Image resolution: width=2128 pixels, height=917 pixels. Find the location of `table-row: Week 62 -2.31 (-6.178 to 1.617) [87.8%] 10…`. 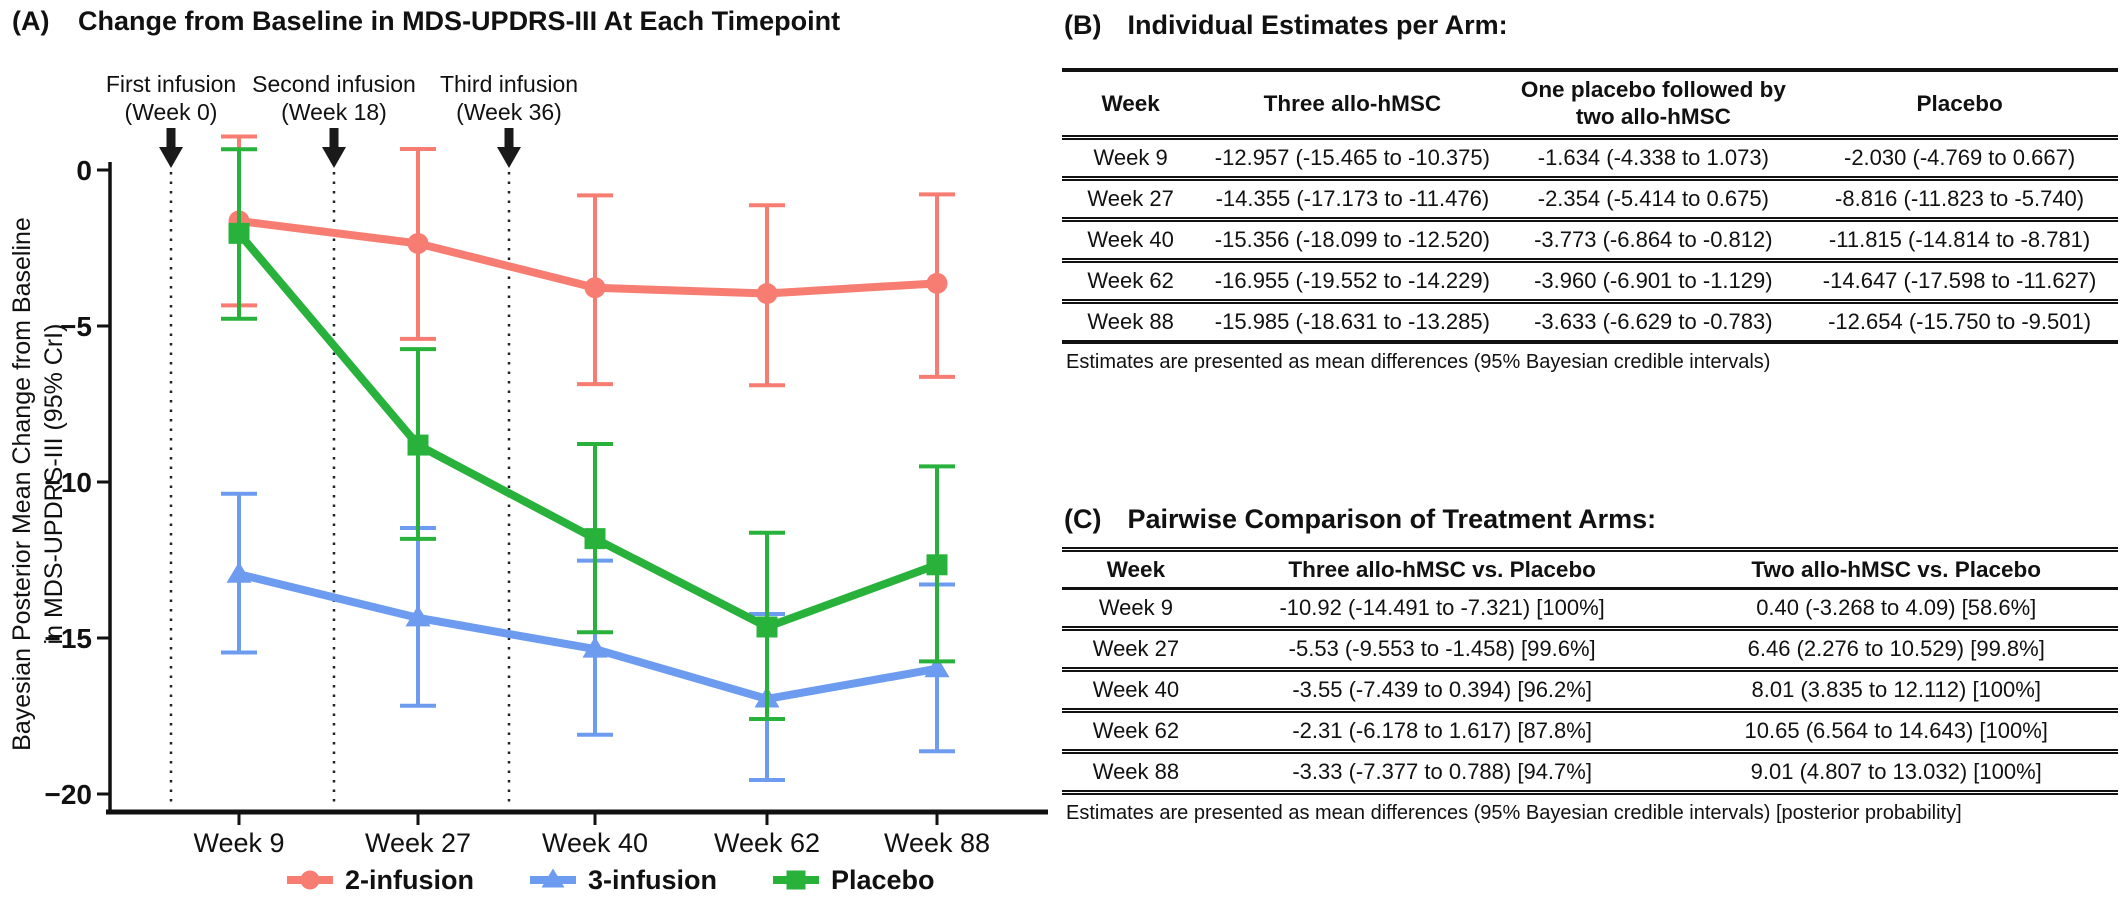

table-row: Week 62 -2.31 (-6.178 to 1.617) [87.8%] 10… is located at coordinates (1590, 731).